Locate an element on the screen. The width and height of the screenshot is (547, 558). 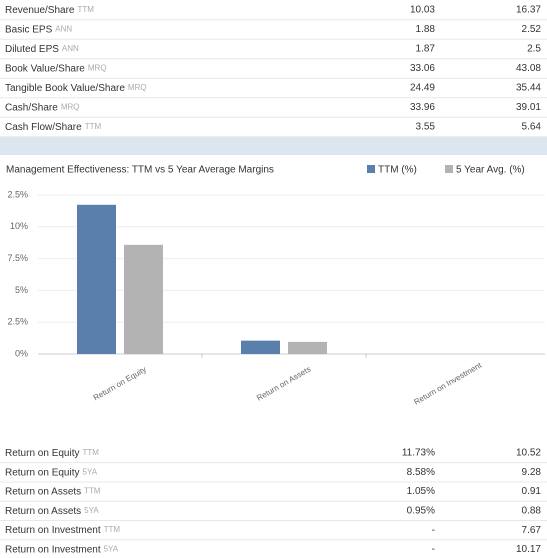
company-value: 24.49 is located at coordinates (422, 88).